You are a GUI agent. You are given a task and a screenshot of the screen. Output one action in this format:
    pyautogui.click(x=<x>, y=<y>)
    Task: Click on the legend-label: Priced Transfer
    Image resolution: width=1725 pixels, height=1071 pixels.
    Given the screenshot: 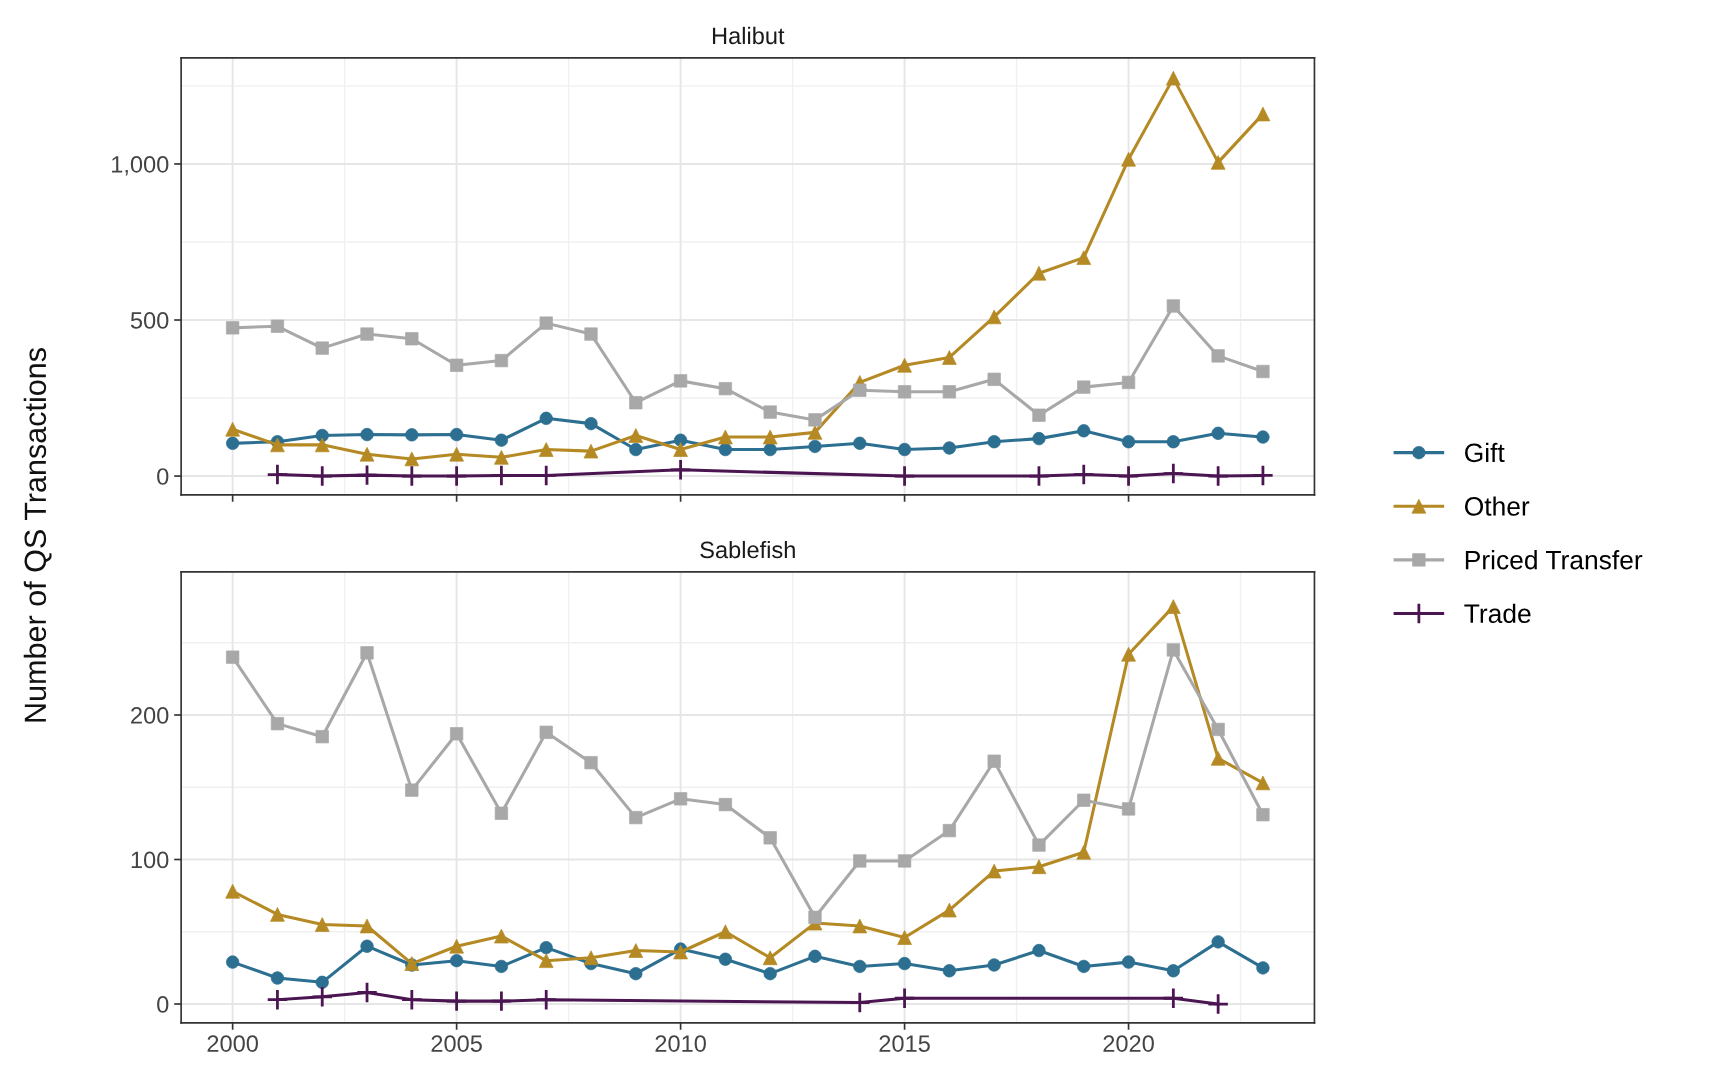 What is the action you would take?
    pyautogui.click(x=1554, y=560)
    